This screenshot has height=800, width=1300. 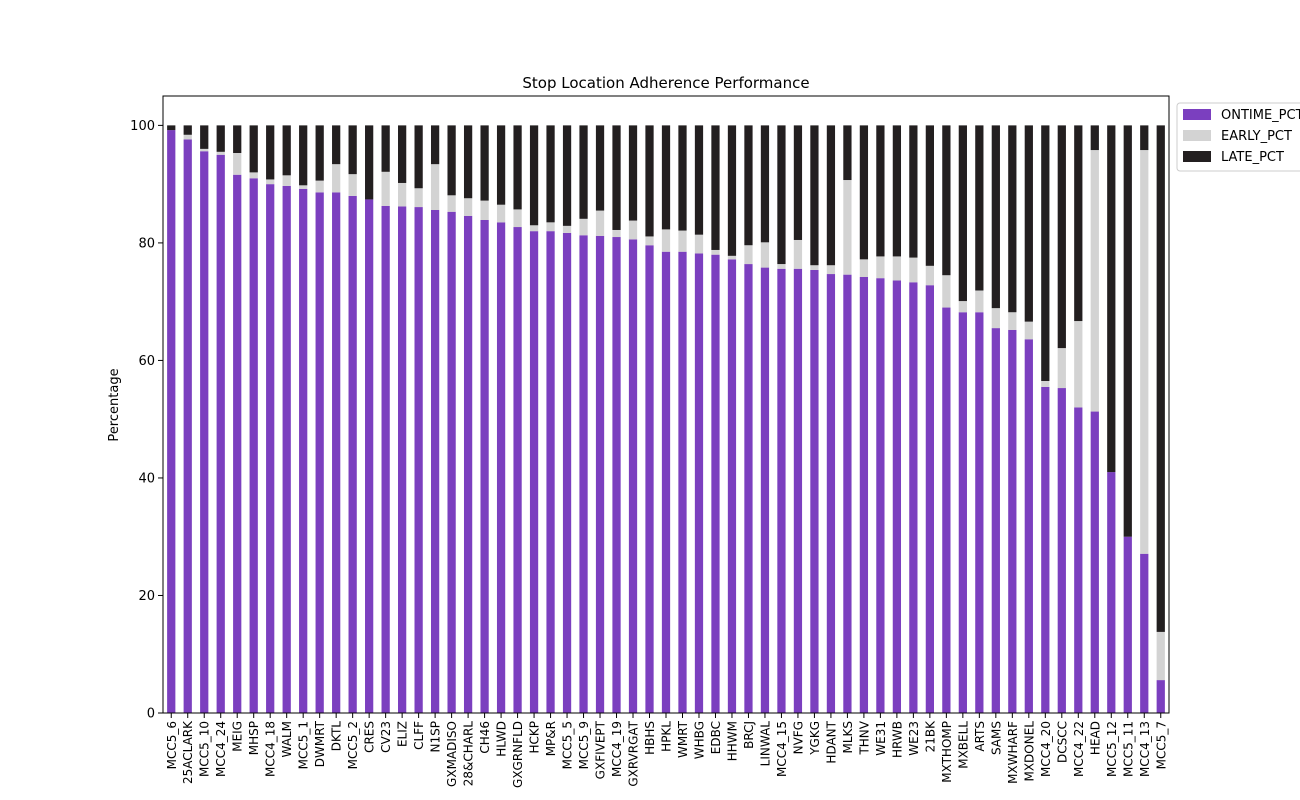 What do you see at coordinates (188, 752) in the screenshot?
I see `x-tick-label: 25ACLARK` at bounding box center [188, 752].